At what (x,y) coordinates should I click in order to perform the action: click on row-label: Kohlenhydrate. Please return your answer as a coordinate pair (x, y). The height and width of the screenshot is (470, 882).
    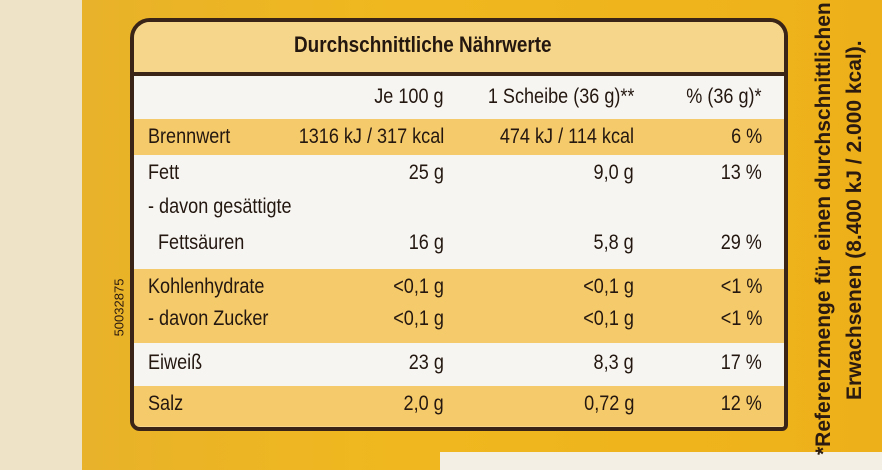
    Looking at the image, I should click on (206, 286).